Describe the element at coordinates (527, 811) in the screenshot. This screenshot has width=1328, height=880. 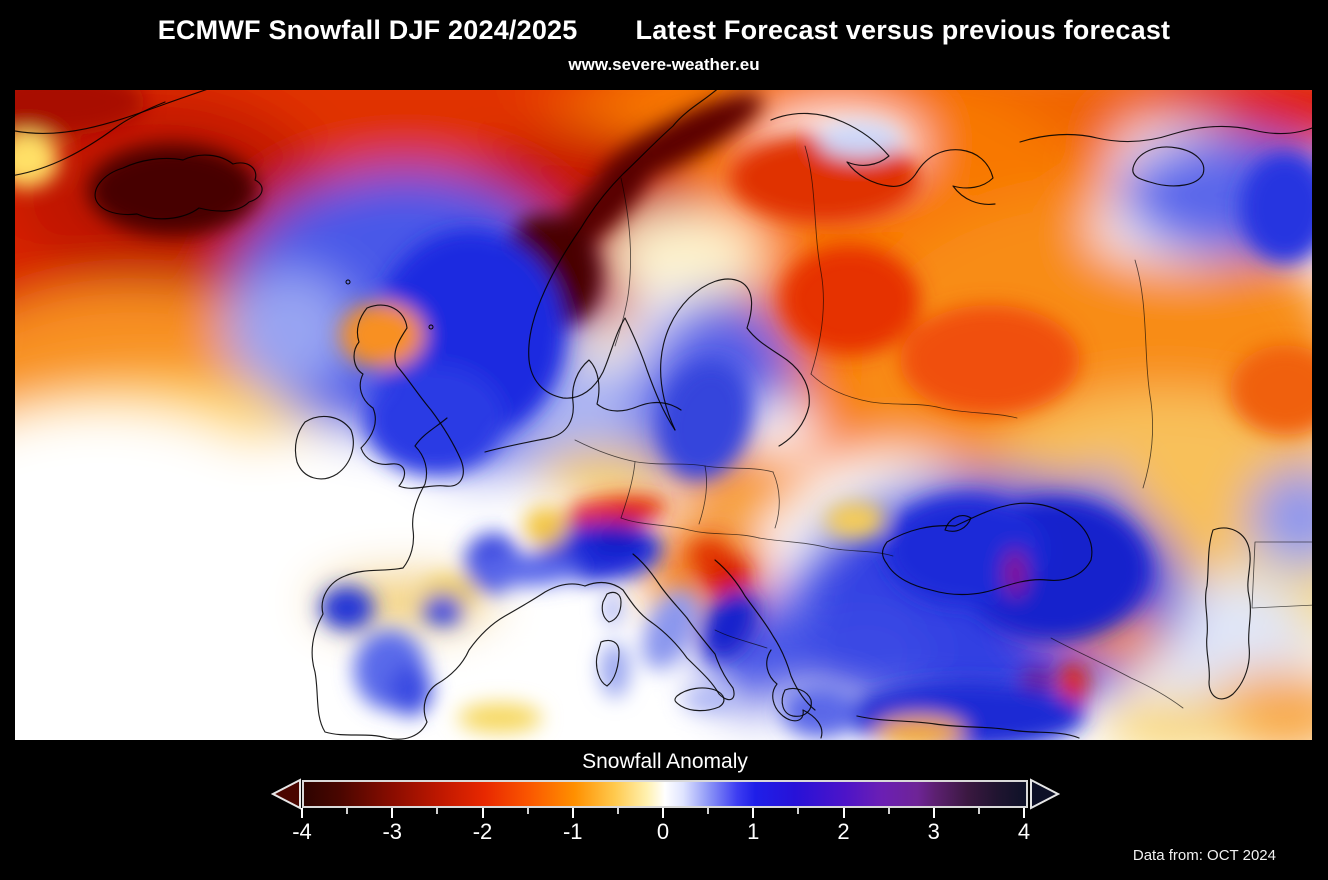
I see `colorbar-tick--1.5` at that location.